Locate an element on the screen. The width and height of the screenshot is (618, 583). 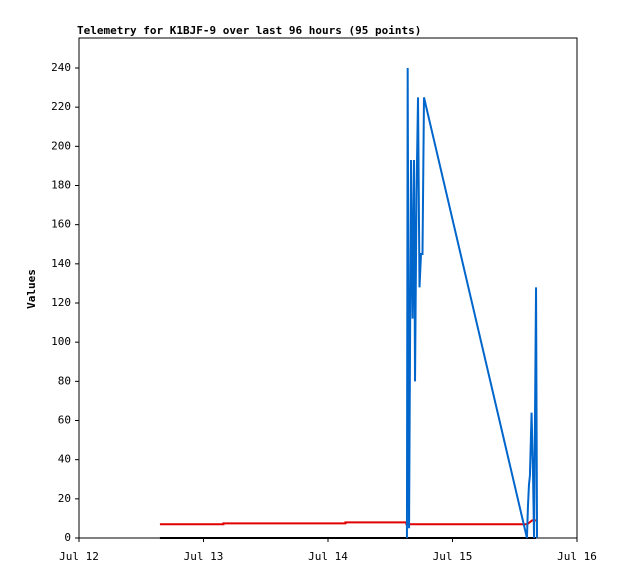
y-tick-label: 60 is located at coordinates (64, 420).